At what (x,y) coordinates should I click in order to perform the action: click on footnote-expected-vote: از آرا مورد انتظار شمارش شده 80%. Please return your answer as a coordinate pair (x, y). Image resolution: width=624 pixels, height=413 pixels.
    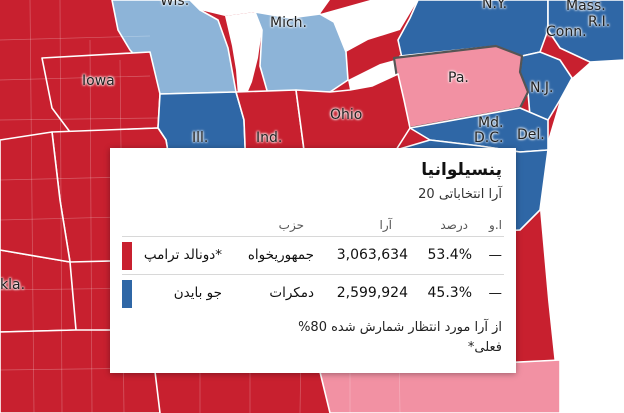
    Looking at the image, I should click on (400, 327).